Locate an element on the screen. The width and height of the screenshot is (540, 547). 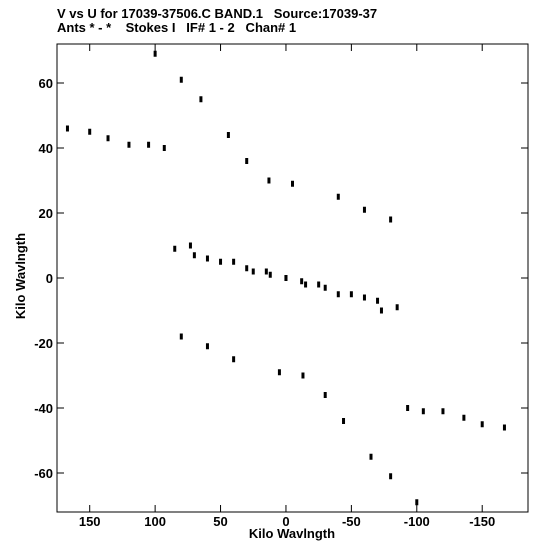
y-tick-label: 40 is located at coordinates (46, 148).